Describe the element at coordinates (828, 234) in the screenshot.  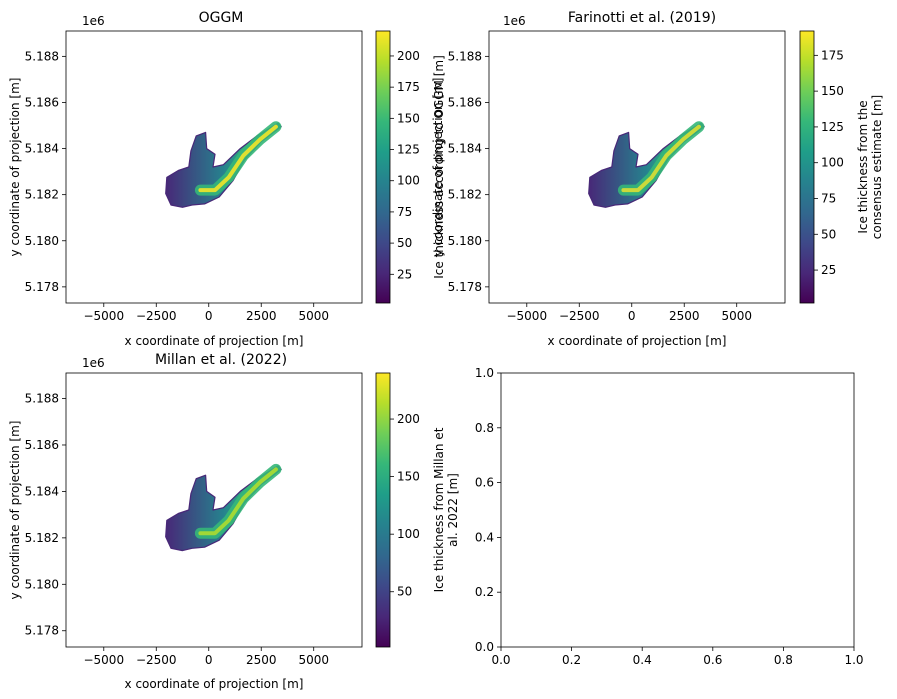
I see `farinotti-colorbar-tick-label: 50` at that location.